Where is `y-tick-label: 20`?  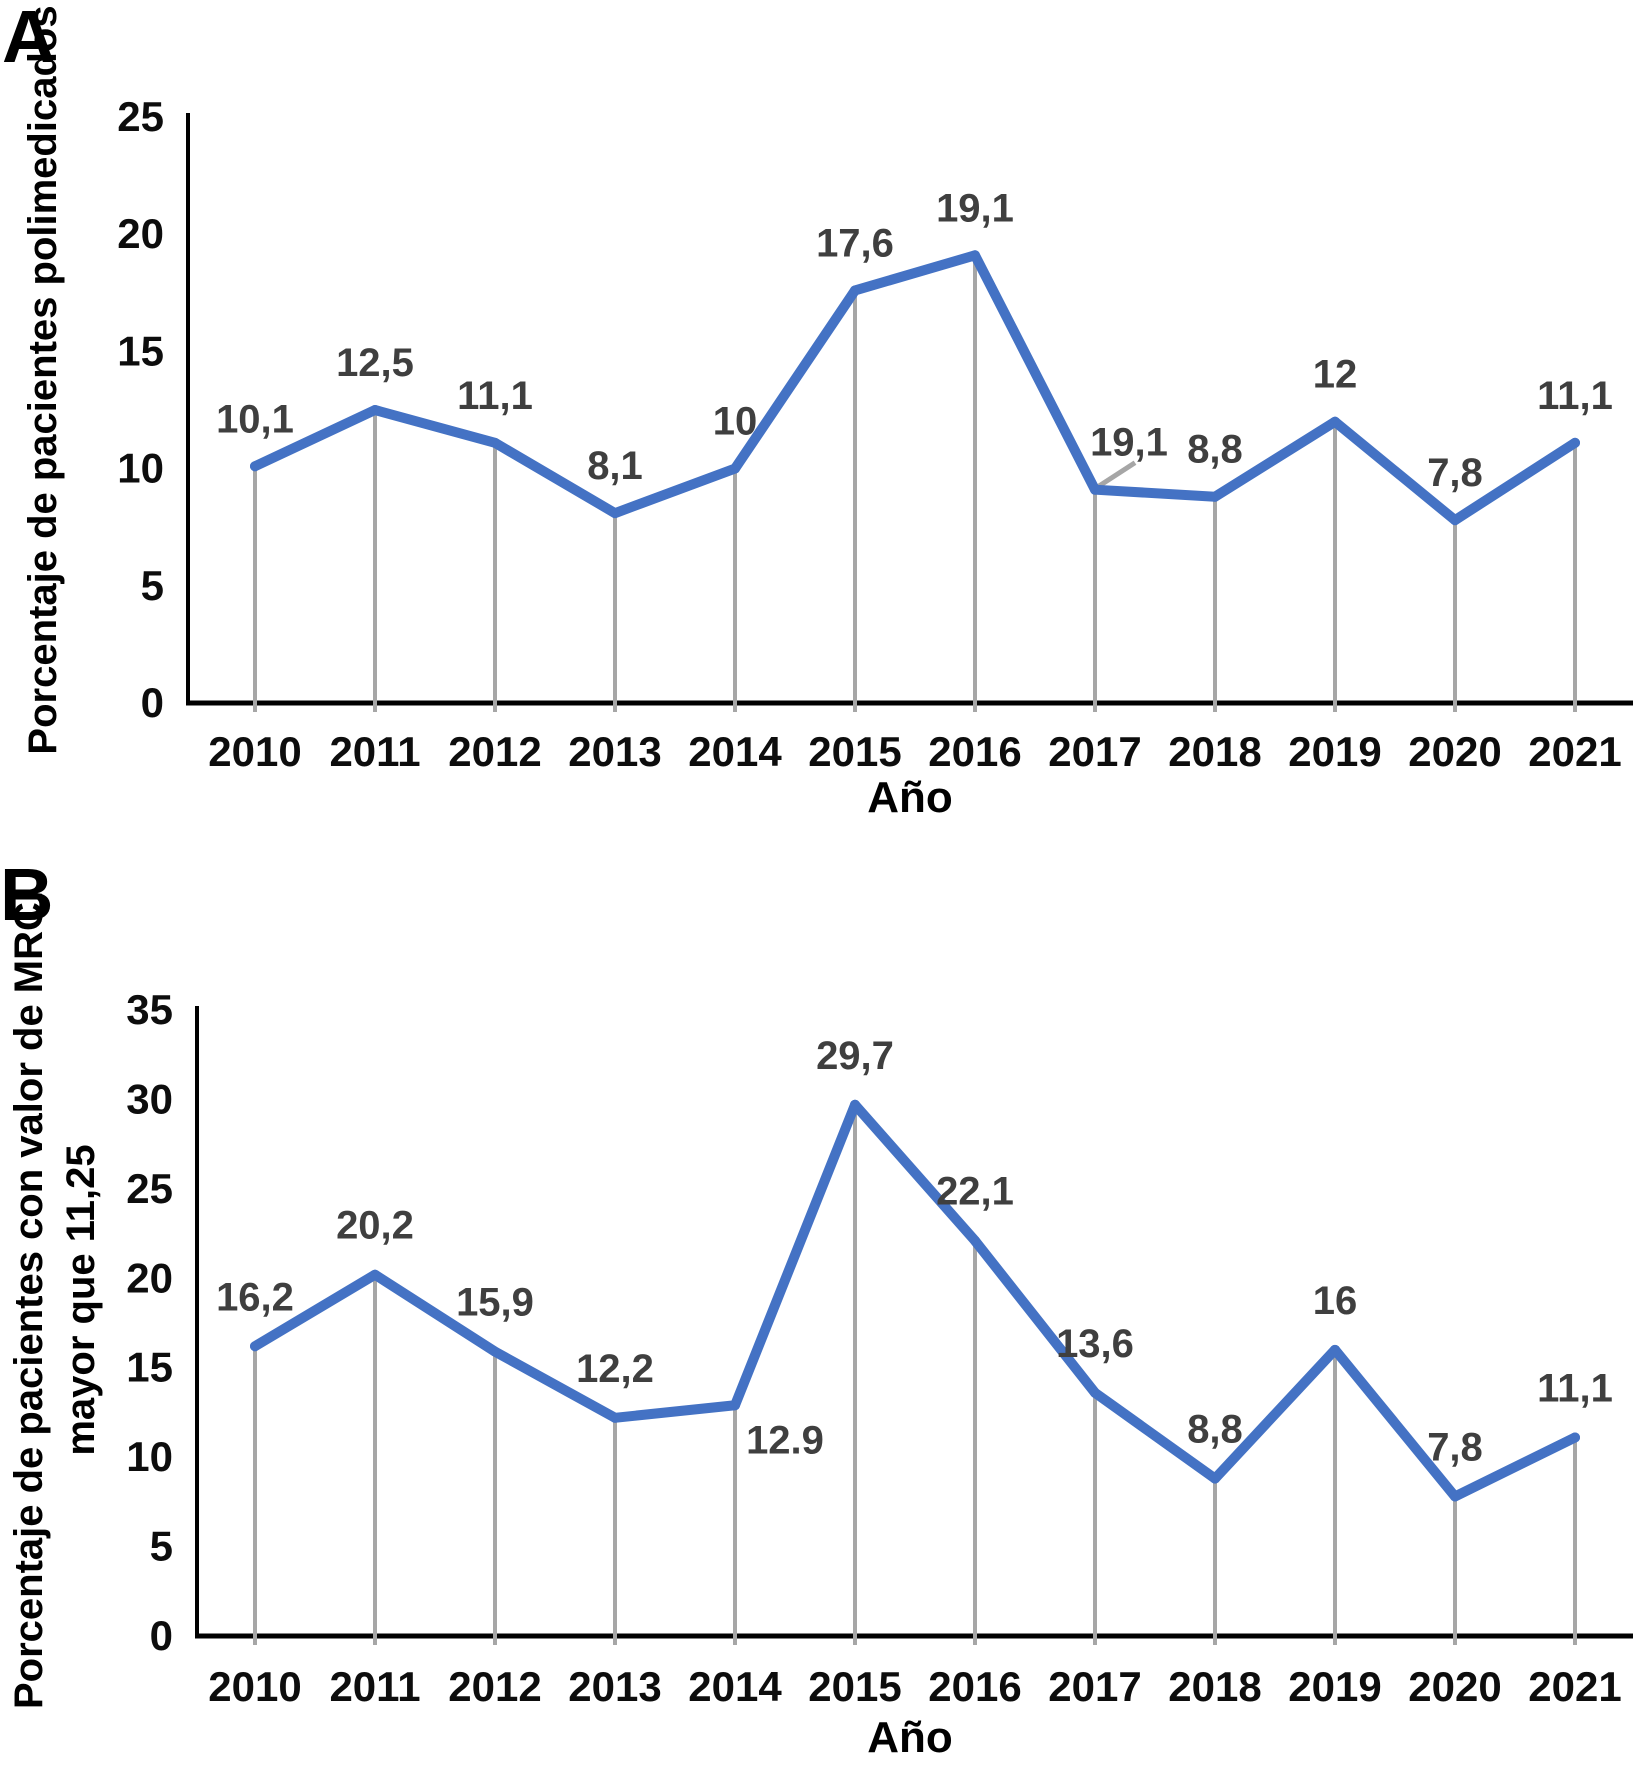
y-tick-label: 20 is located at coordinates (140, 233).